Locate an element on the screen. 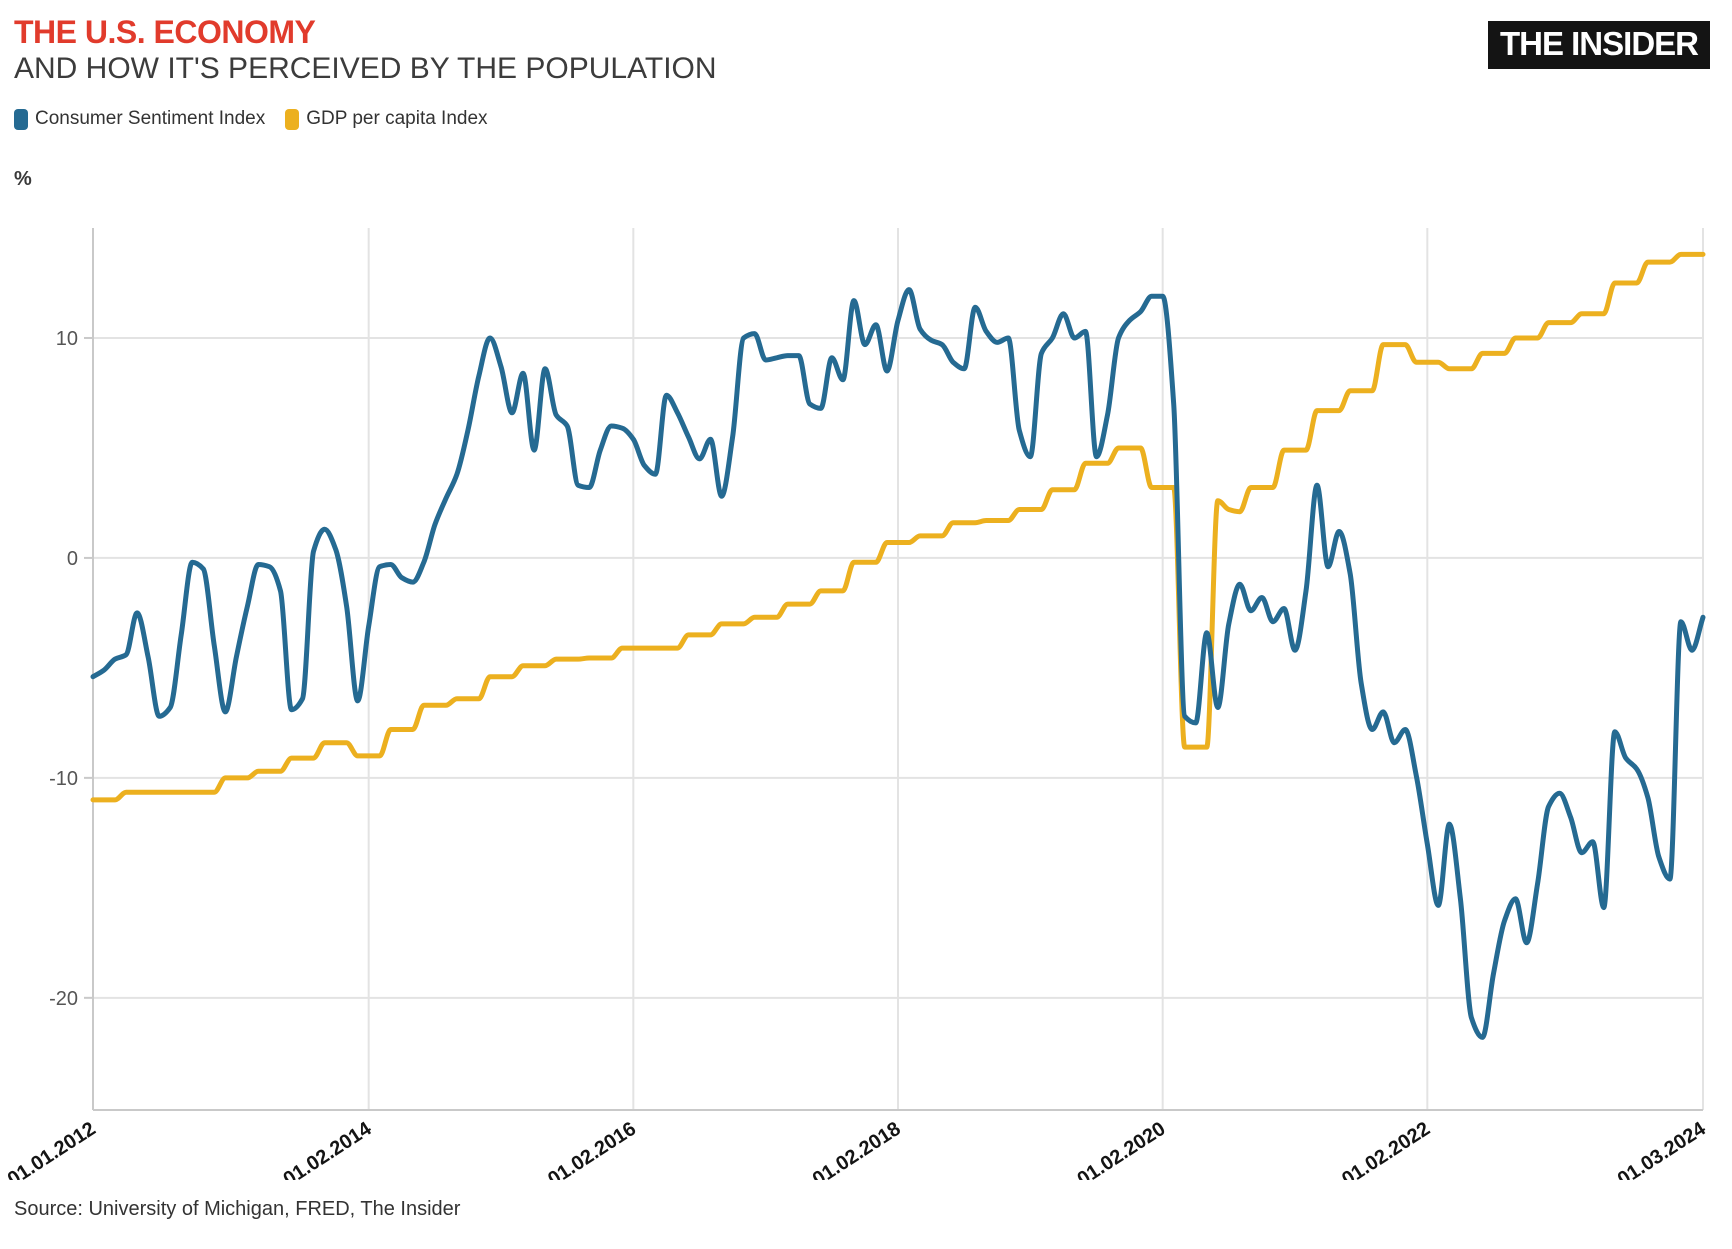 The width and height of the screenshot is (1732, 1249). legend-label: GDP per capita Index is located at coordinates (397, 118).